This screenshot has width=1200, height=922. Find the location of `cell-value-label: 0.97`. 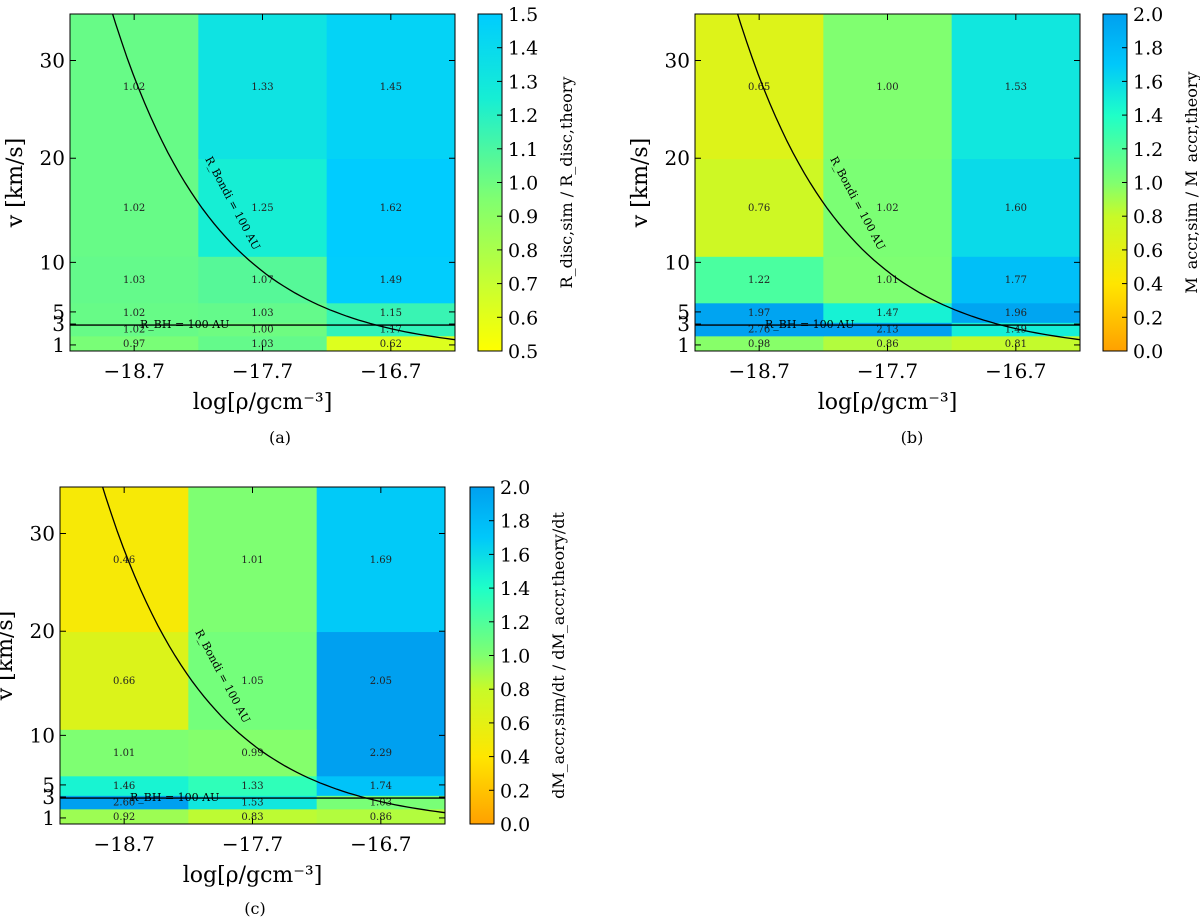

cell-value-label: 0.97 is located at coordinates (134, 344).